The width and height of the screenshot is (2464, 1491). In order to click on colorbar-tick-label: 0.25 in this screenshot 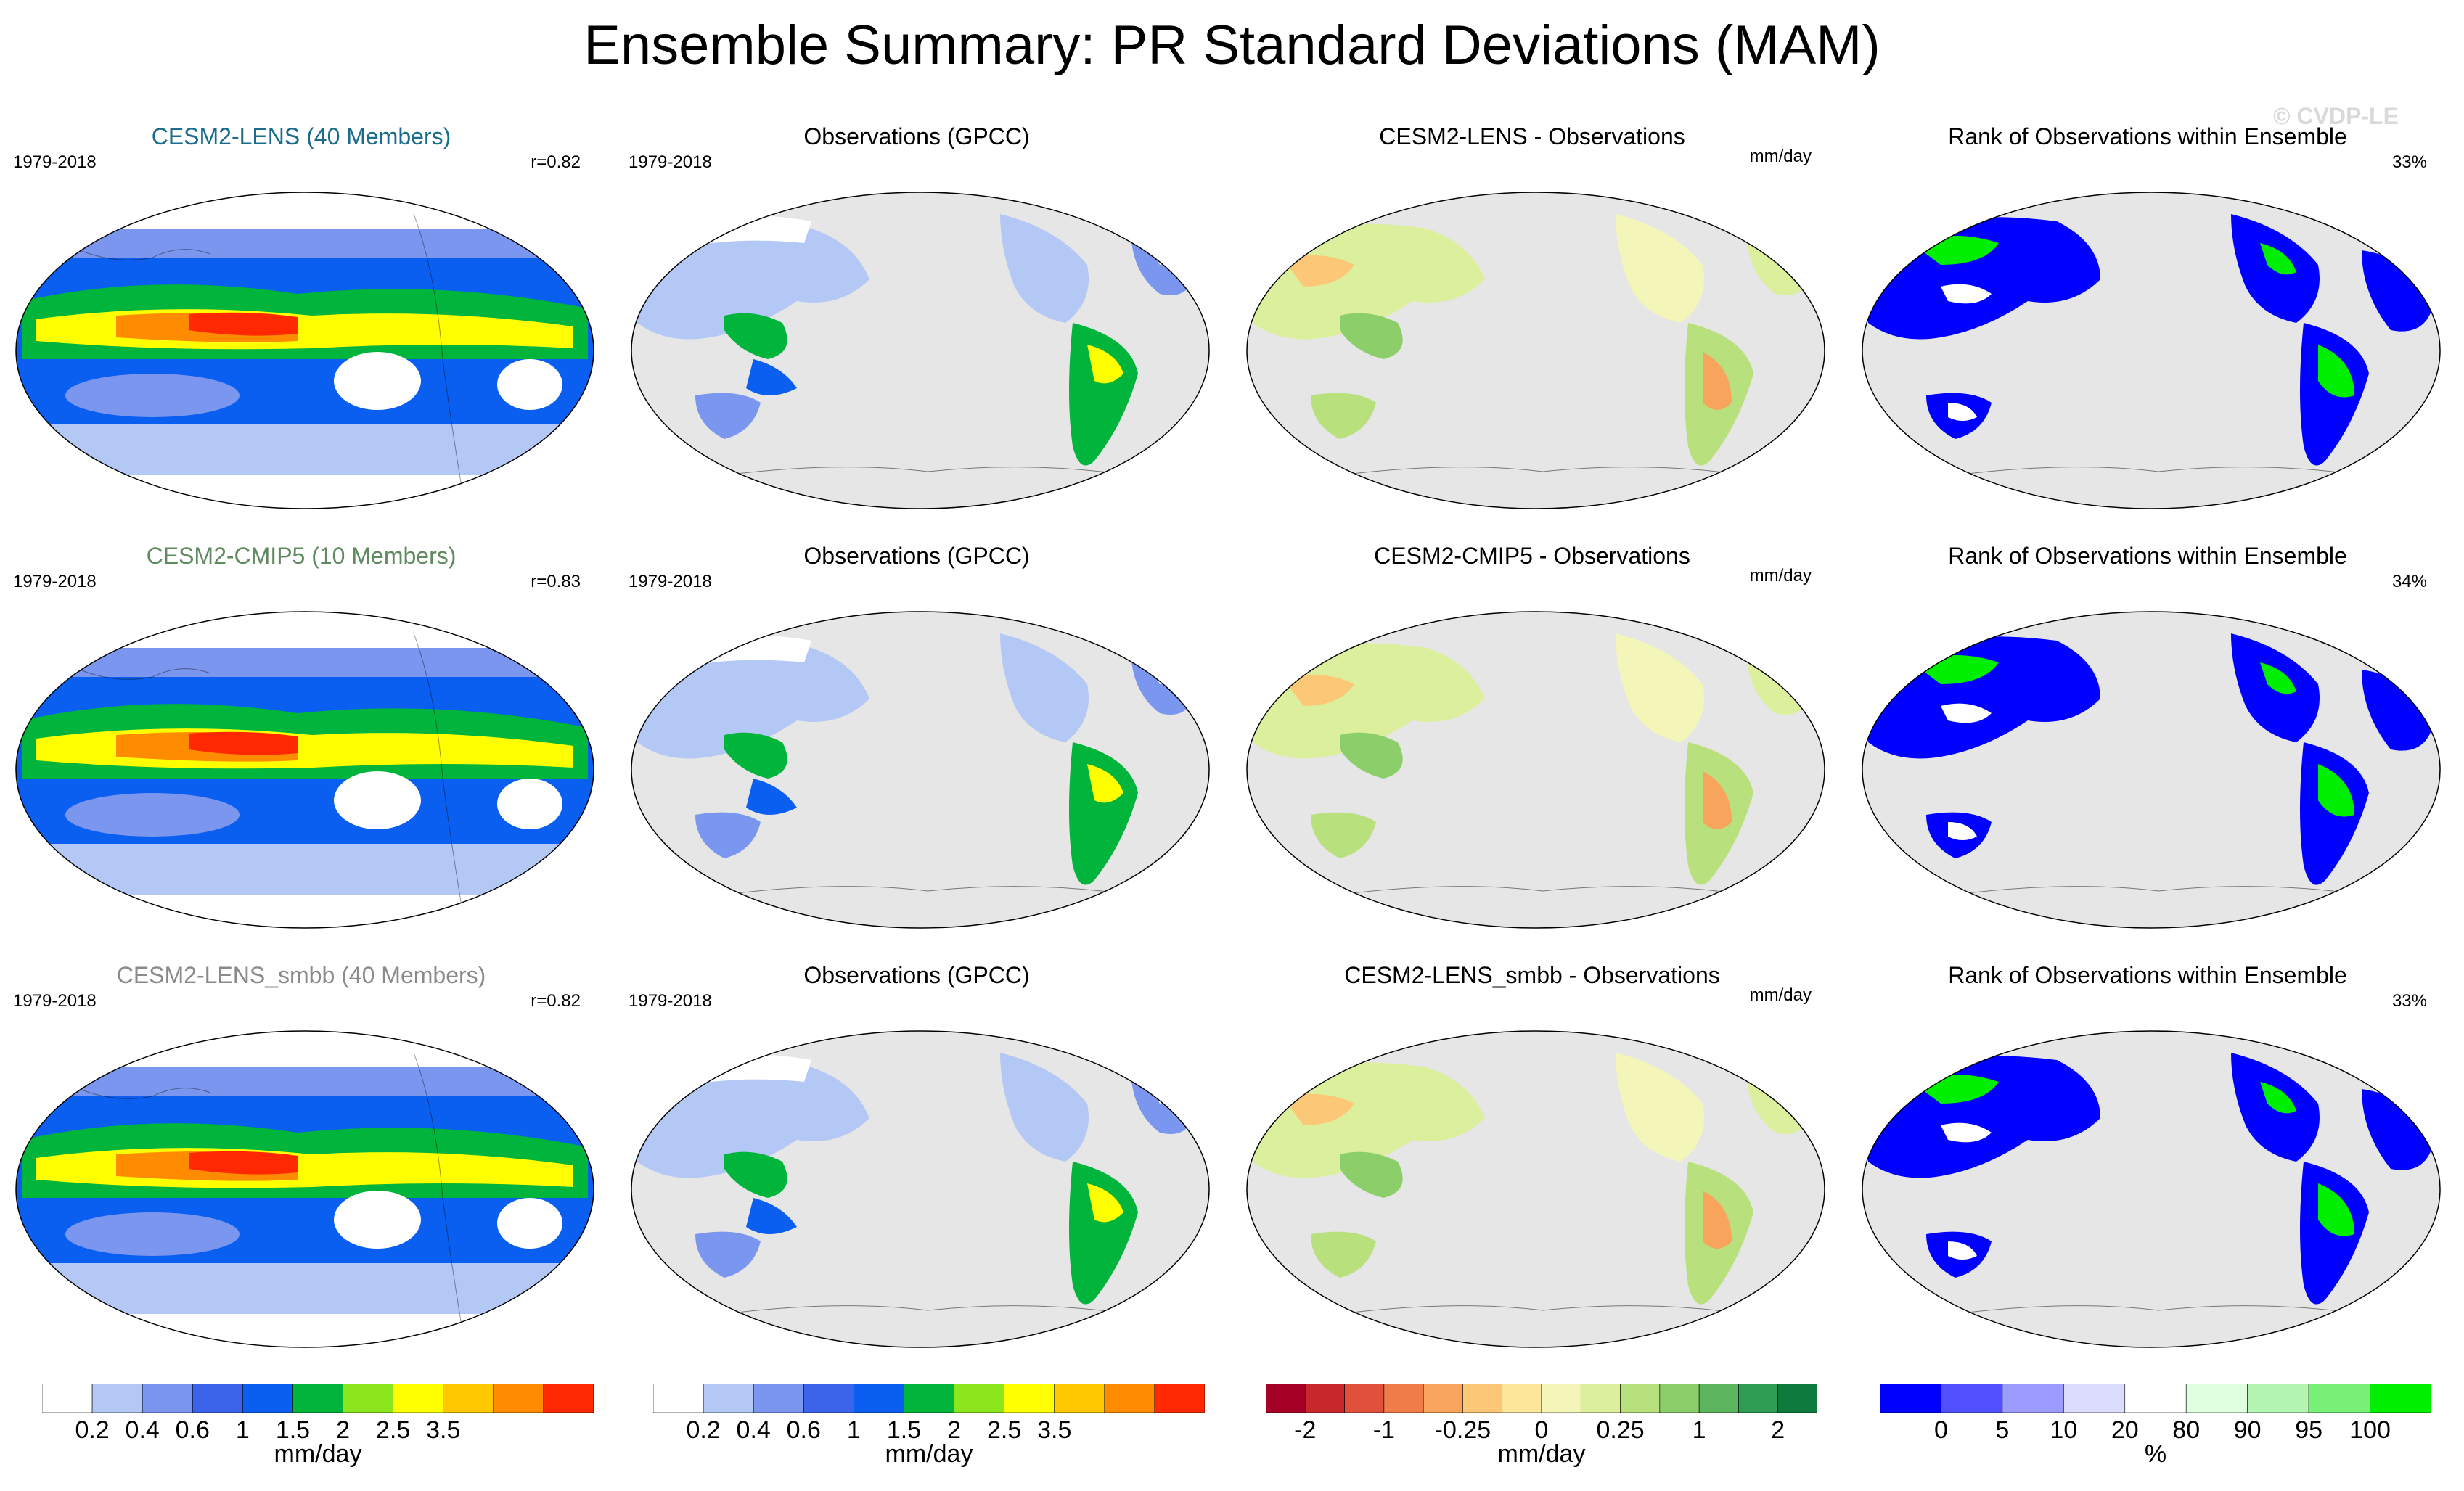, I will do `click(1621, 1430)`.